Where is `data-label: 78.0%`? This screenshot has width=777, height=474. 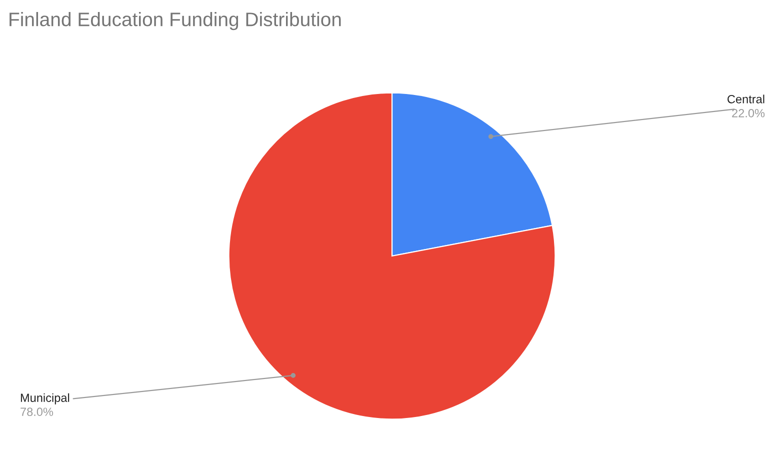 data-label: 78.0% is located at coordinates (37, 412).